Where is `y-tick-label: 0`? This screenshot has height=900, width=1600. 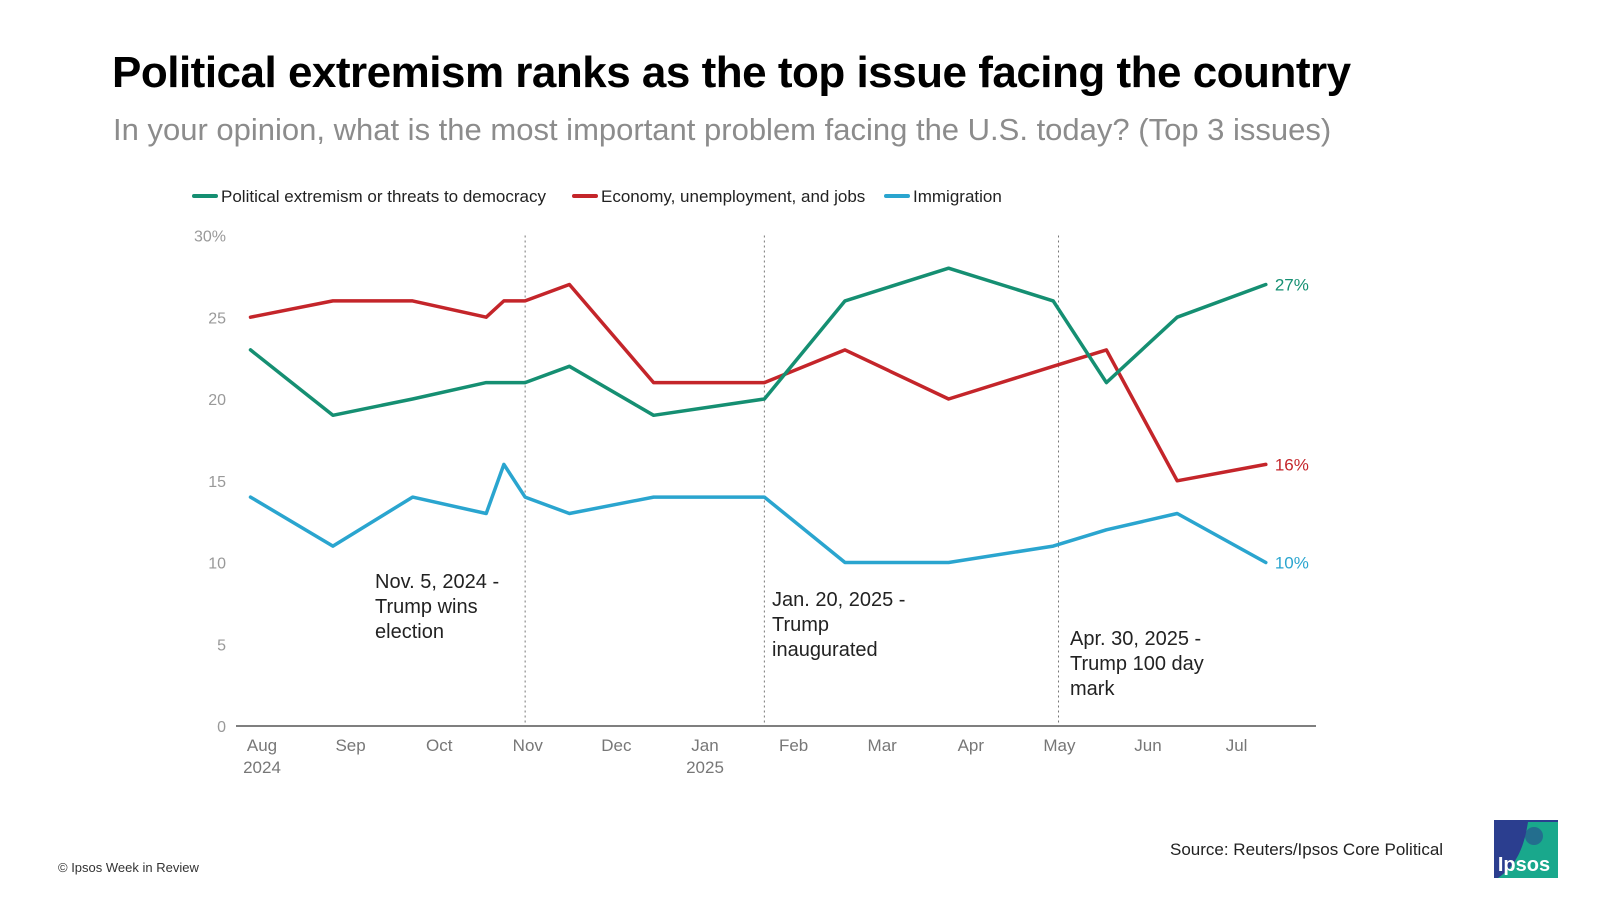 y-tick-label: 0 is located at coordinates (221, 727).